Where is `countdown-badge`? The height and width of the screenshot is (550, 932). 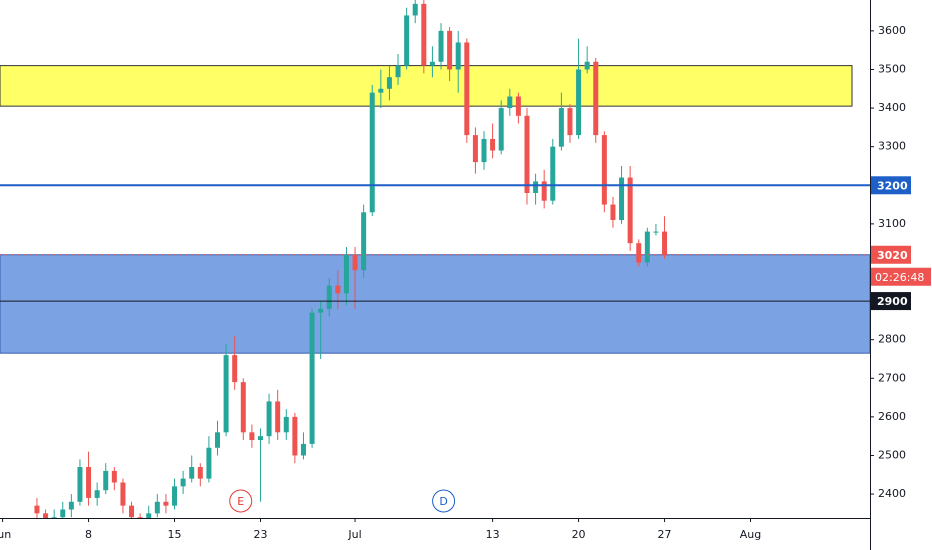 countdown-badge is located at coordinates (901, 276).